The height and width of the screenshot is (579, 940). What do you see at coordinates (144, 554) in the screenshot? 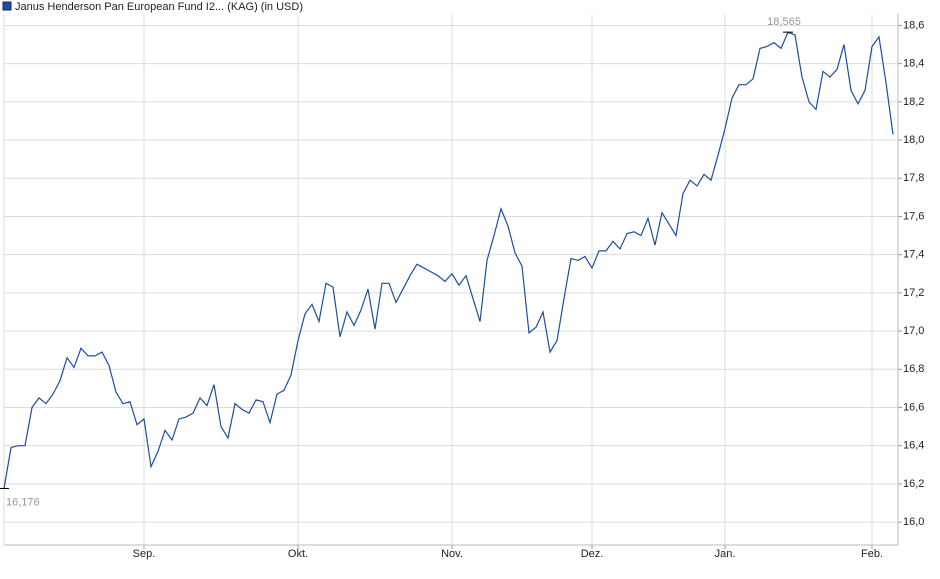
I see `x-tick-label: Sep.` at bounding box center [144, 554].